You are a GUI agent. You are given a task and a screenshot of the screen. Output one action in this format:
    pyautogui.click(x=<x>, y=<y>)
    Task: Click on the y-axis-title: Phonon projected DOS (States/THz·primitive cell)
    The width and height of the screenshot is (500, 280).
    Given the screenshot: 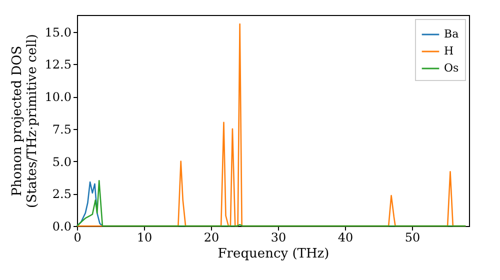 What is the action you would take?
    pyautogui.click(x=25, y=121)
    